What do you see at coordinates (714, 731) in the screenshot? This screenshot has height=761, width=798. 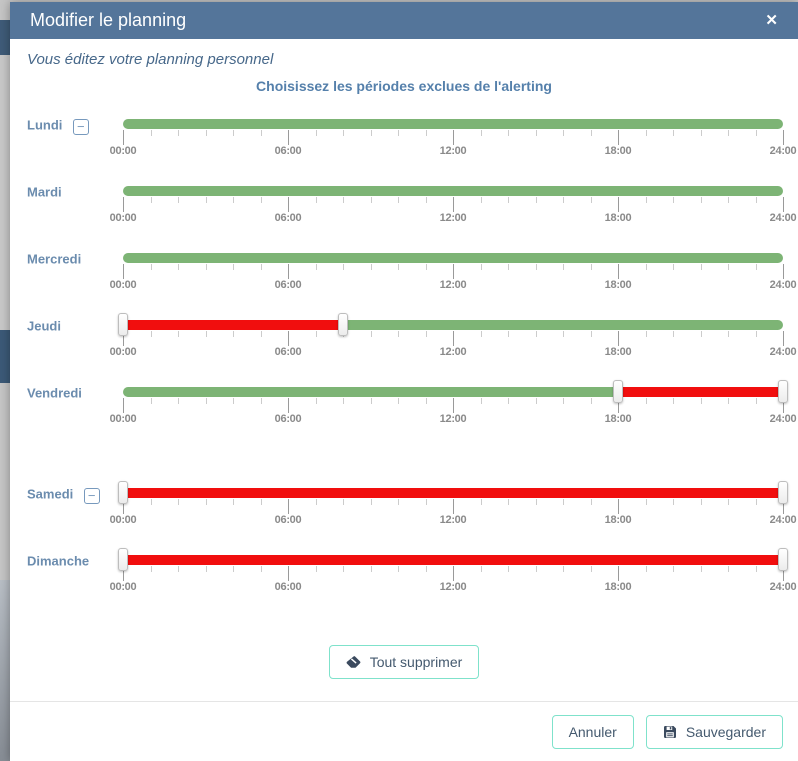 I see `save-button: Sauvegarder` at bounding box center [714, 731].